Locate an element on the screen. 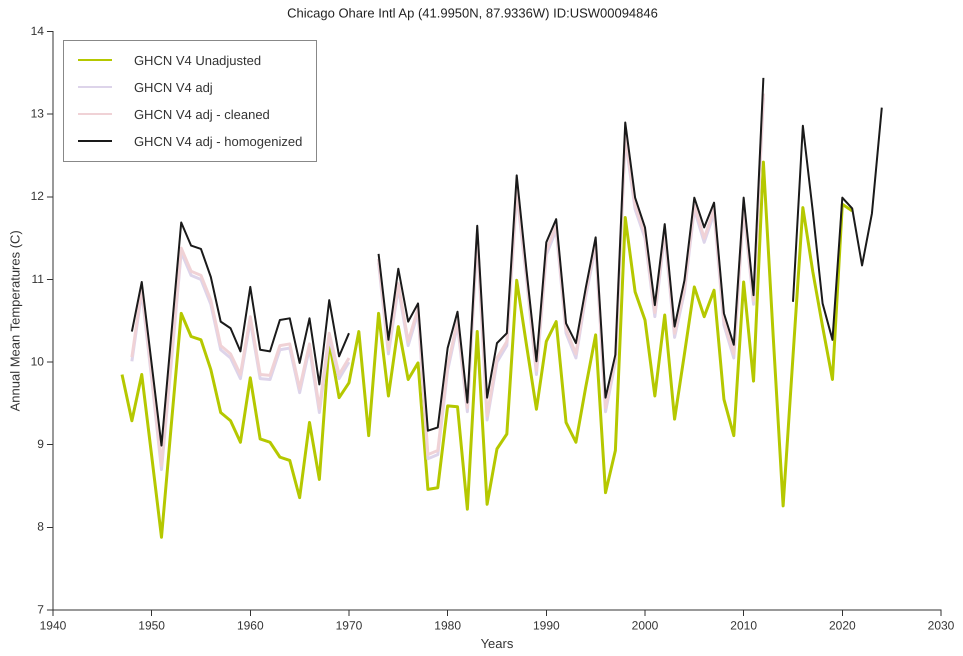 This screenshot has width=963, height=656. y-tick-label: 9 is located at coordinates (40, 444).